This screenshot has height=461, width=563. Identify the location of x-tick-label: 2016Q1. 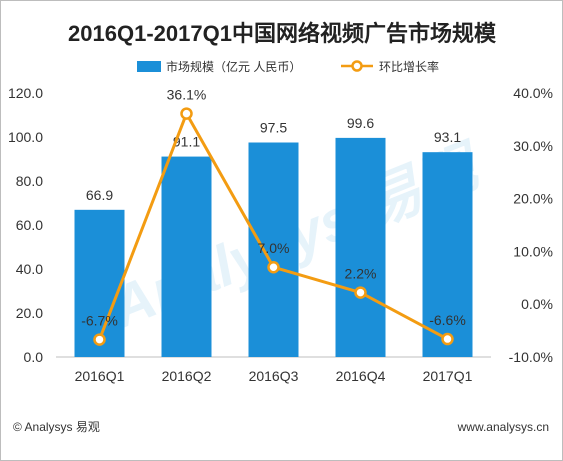
(100, 376).